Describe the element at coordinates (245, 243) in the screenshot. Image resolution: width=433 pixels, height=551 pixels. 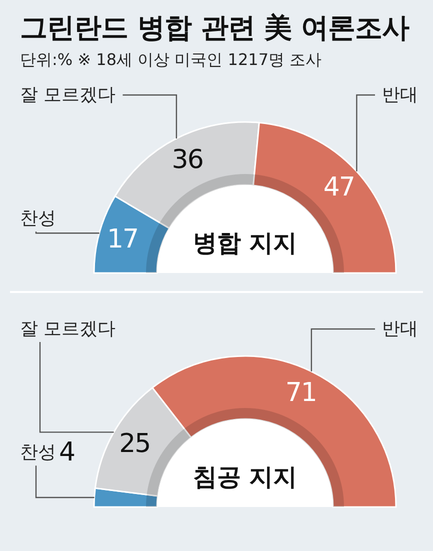
I see `text: 병합 지지` at that location.